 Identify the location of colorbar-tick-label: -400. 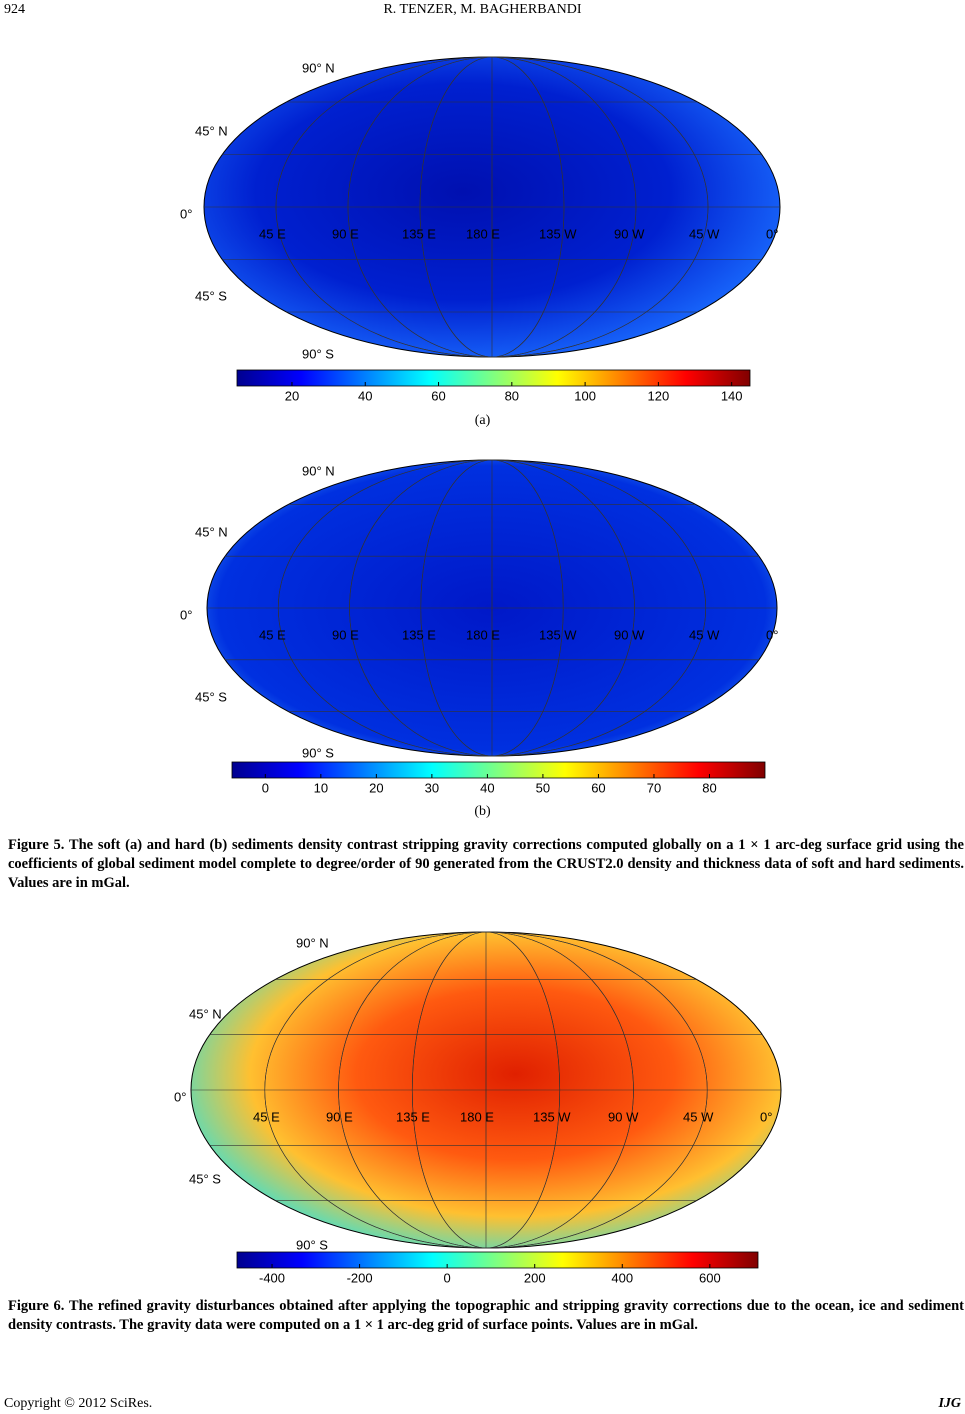
(272, 1277).